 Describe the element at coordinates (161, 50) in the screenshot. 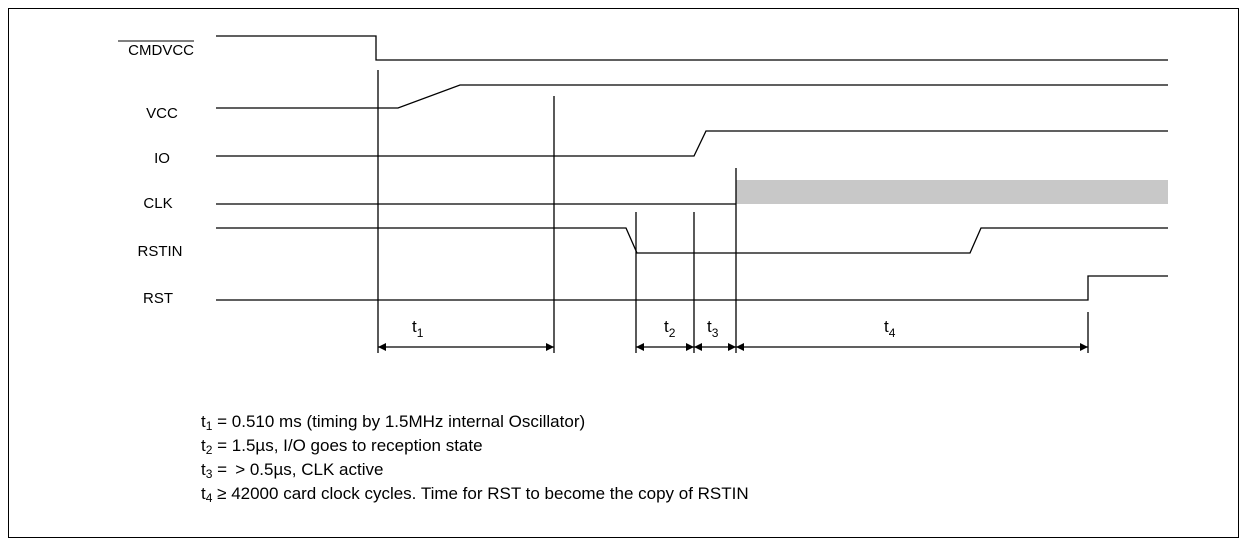

I see `signal-label-cmdvcc: CMDVCC` at that location.